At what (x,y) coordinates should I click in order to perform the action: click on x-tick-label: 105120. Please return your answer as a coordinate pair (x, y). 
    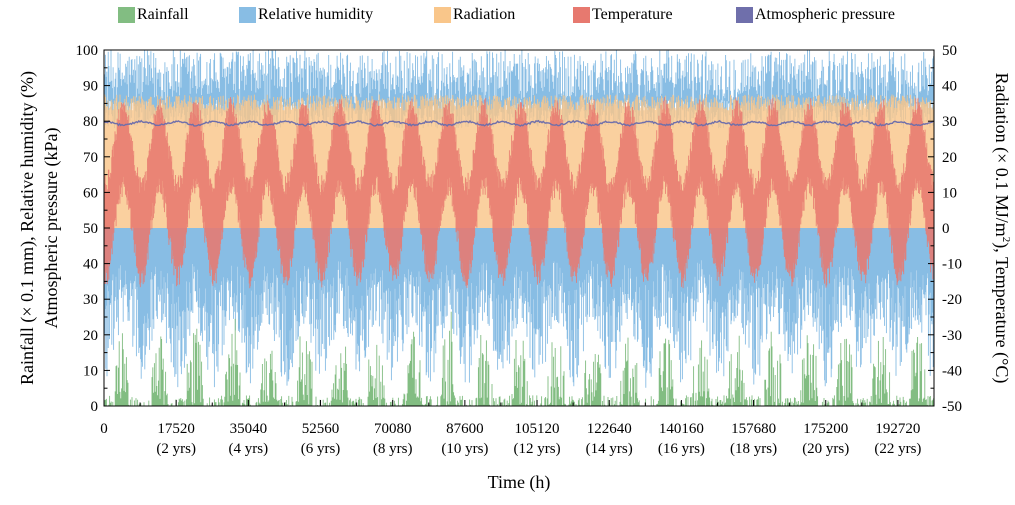
    Looking at the image, I should click on (537, 429).